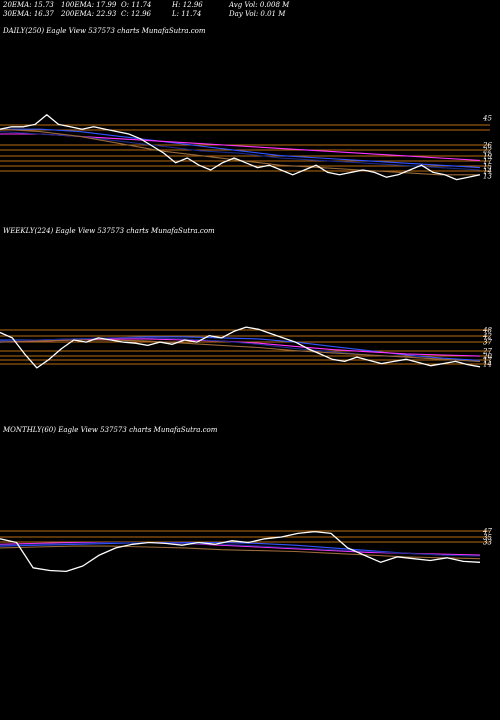 Image resolution: width=500 pixels, height=720 pixels. Describe the element at coordinates (487, 532) in the screenshot. I see `monthly-tick-label: 47` at that location.